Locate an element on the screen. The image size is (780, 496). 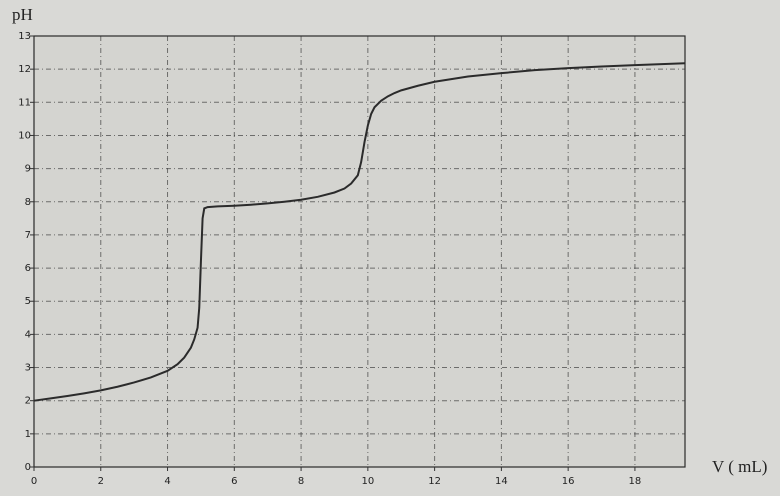
x-tick-label: 18 is located at coordinates (635, 481).